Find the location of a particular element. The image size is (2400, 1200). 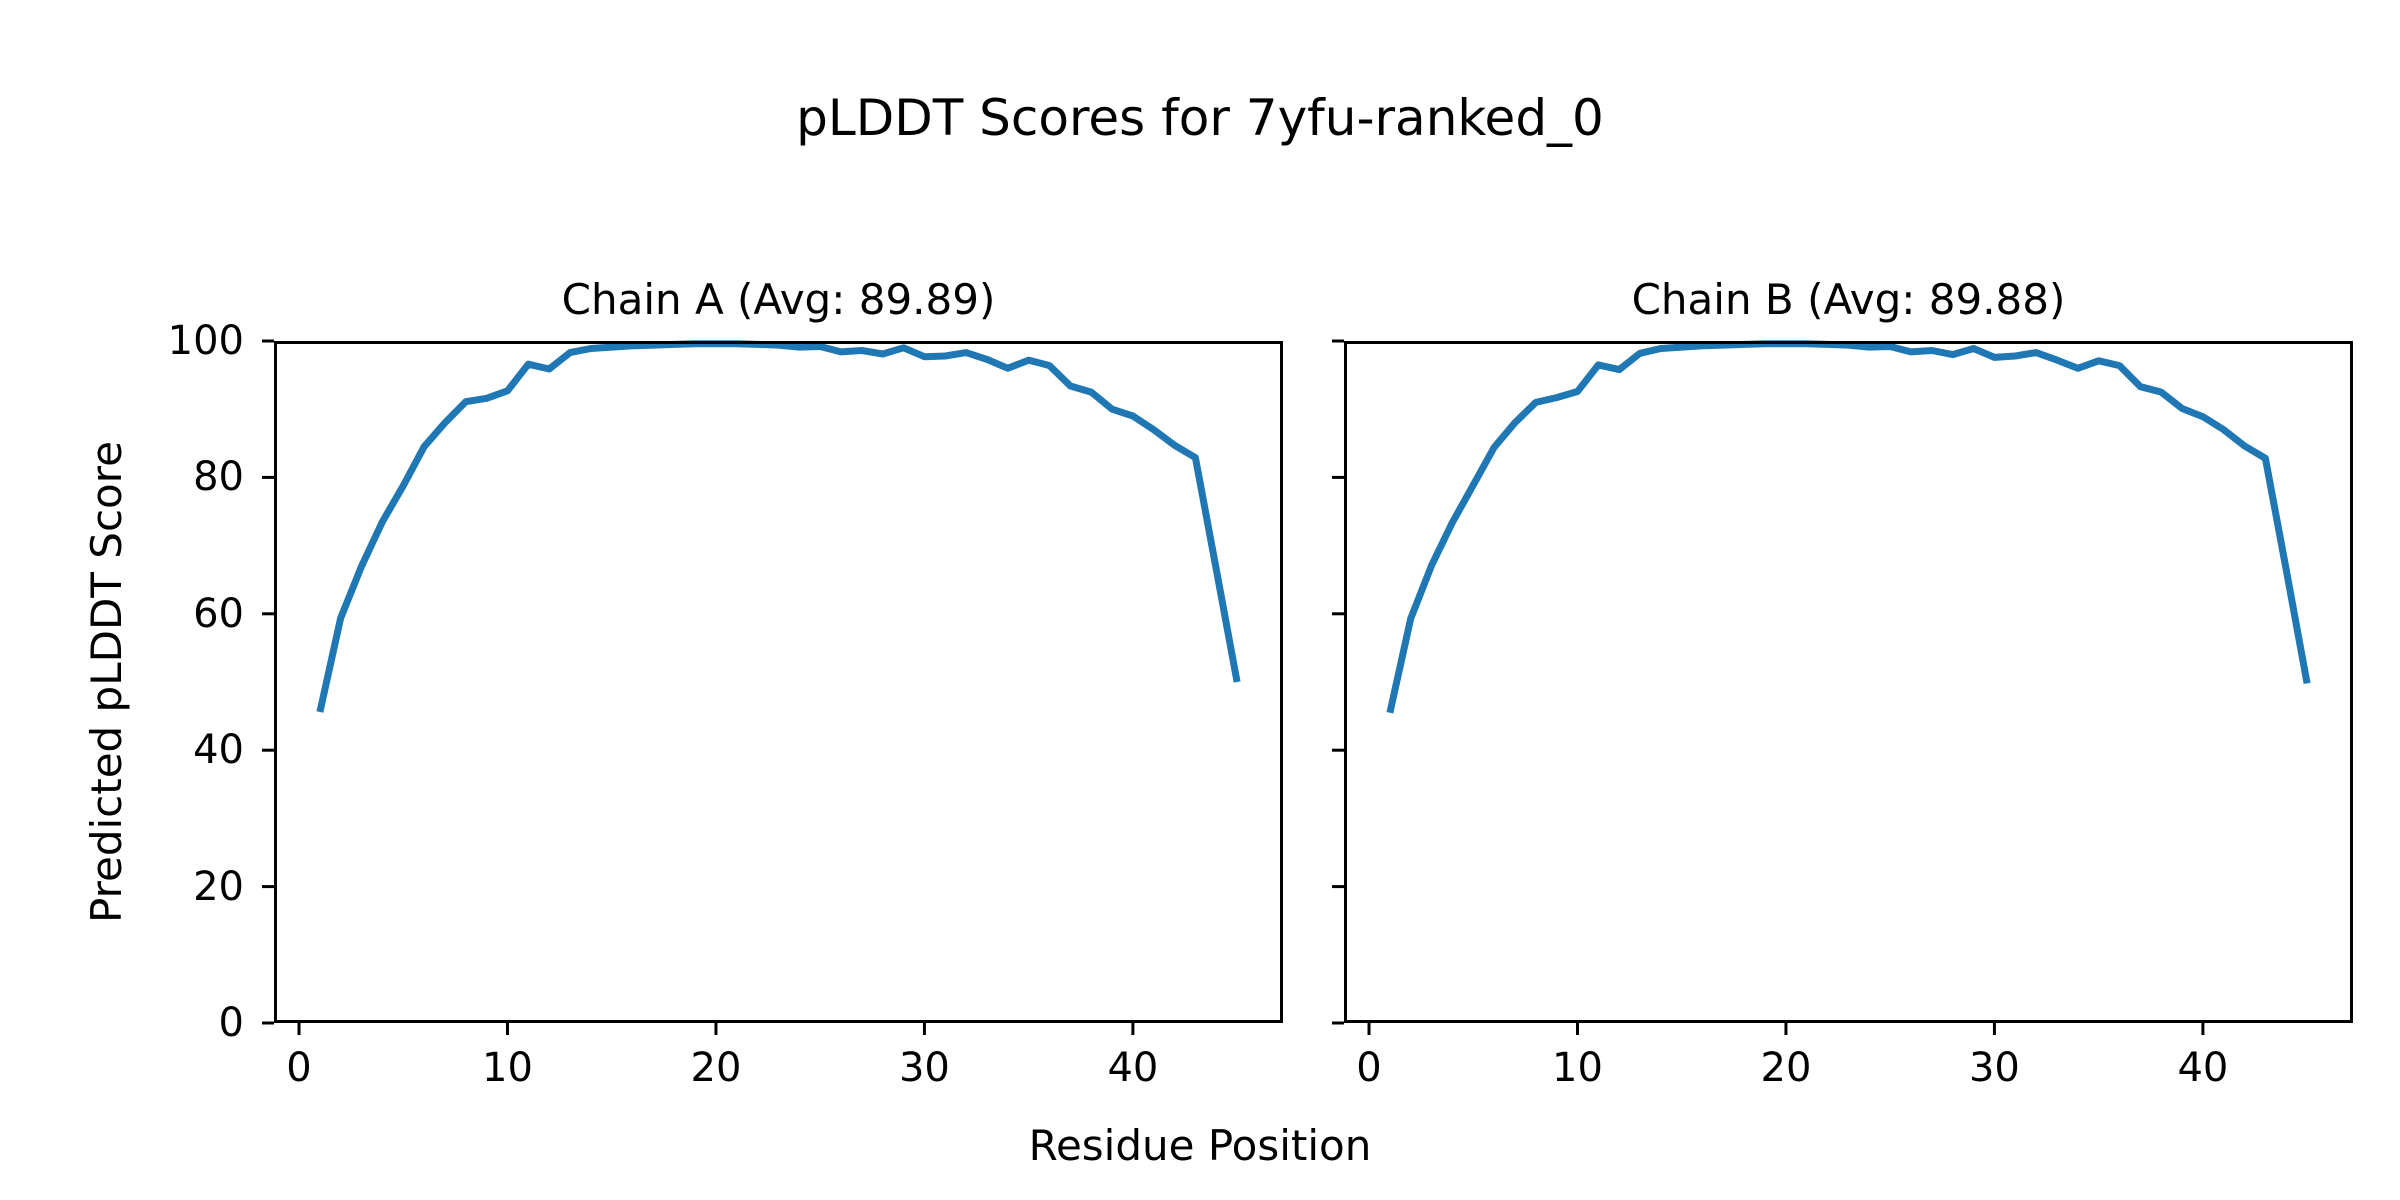

figure-title: pLDDT Scores for 7yfu-ranked_0 is located at coordinates (1200, 118).